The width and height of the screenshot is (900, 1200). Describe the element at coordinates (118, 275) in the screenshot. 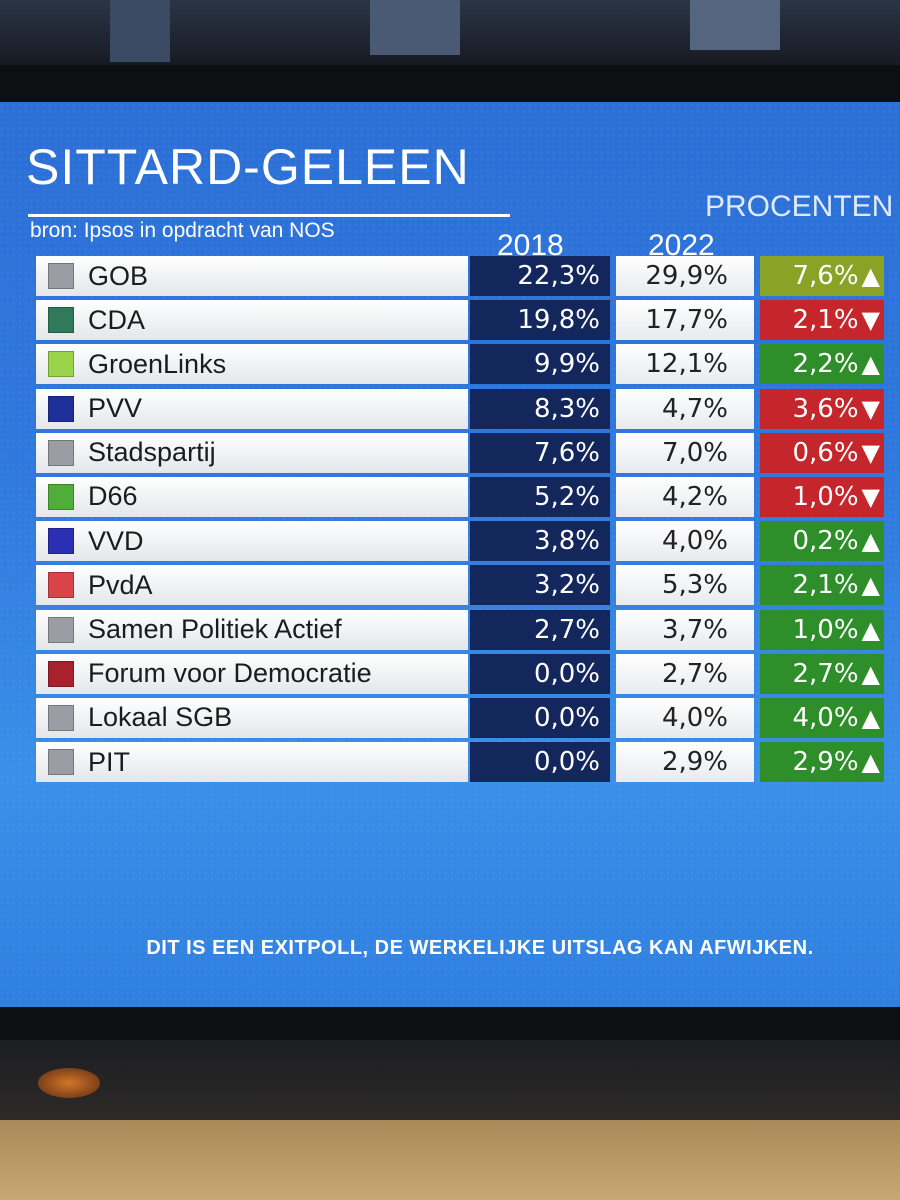

I see `party-name: GOB` at that location.